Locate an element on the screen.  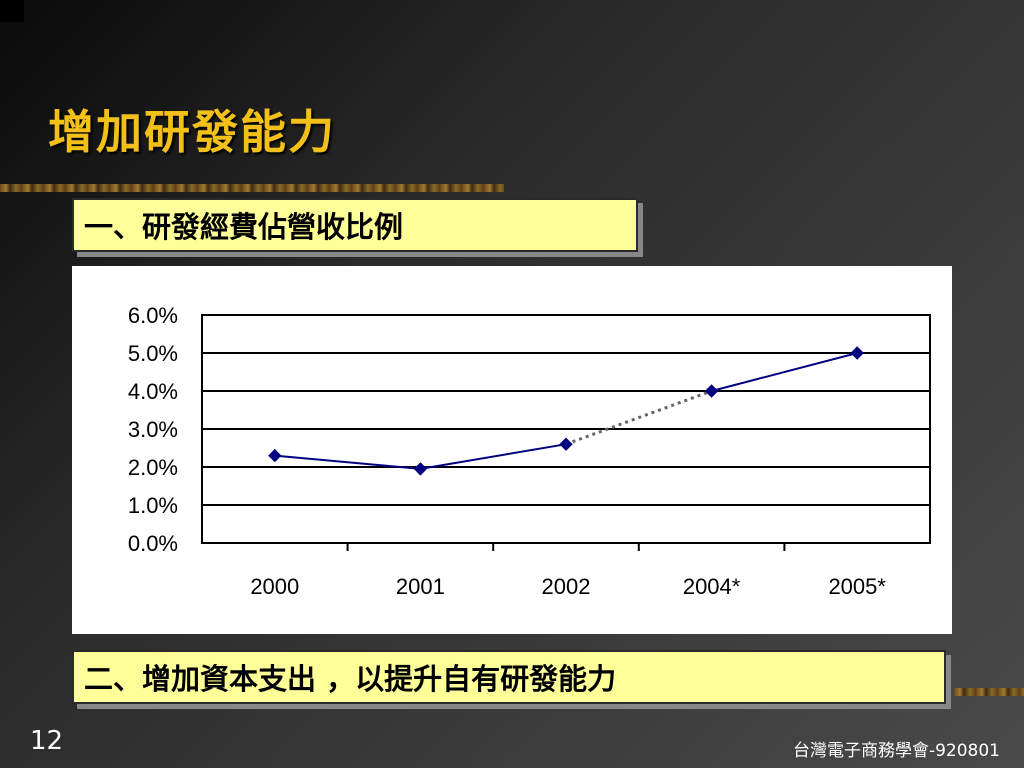
slide-title: 增加研發能力 is located at coordinates (192, 132).